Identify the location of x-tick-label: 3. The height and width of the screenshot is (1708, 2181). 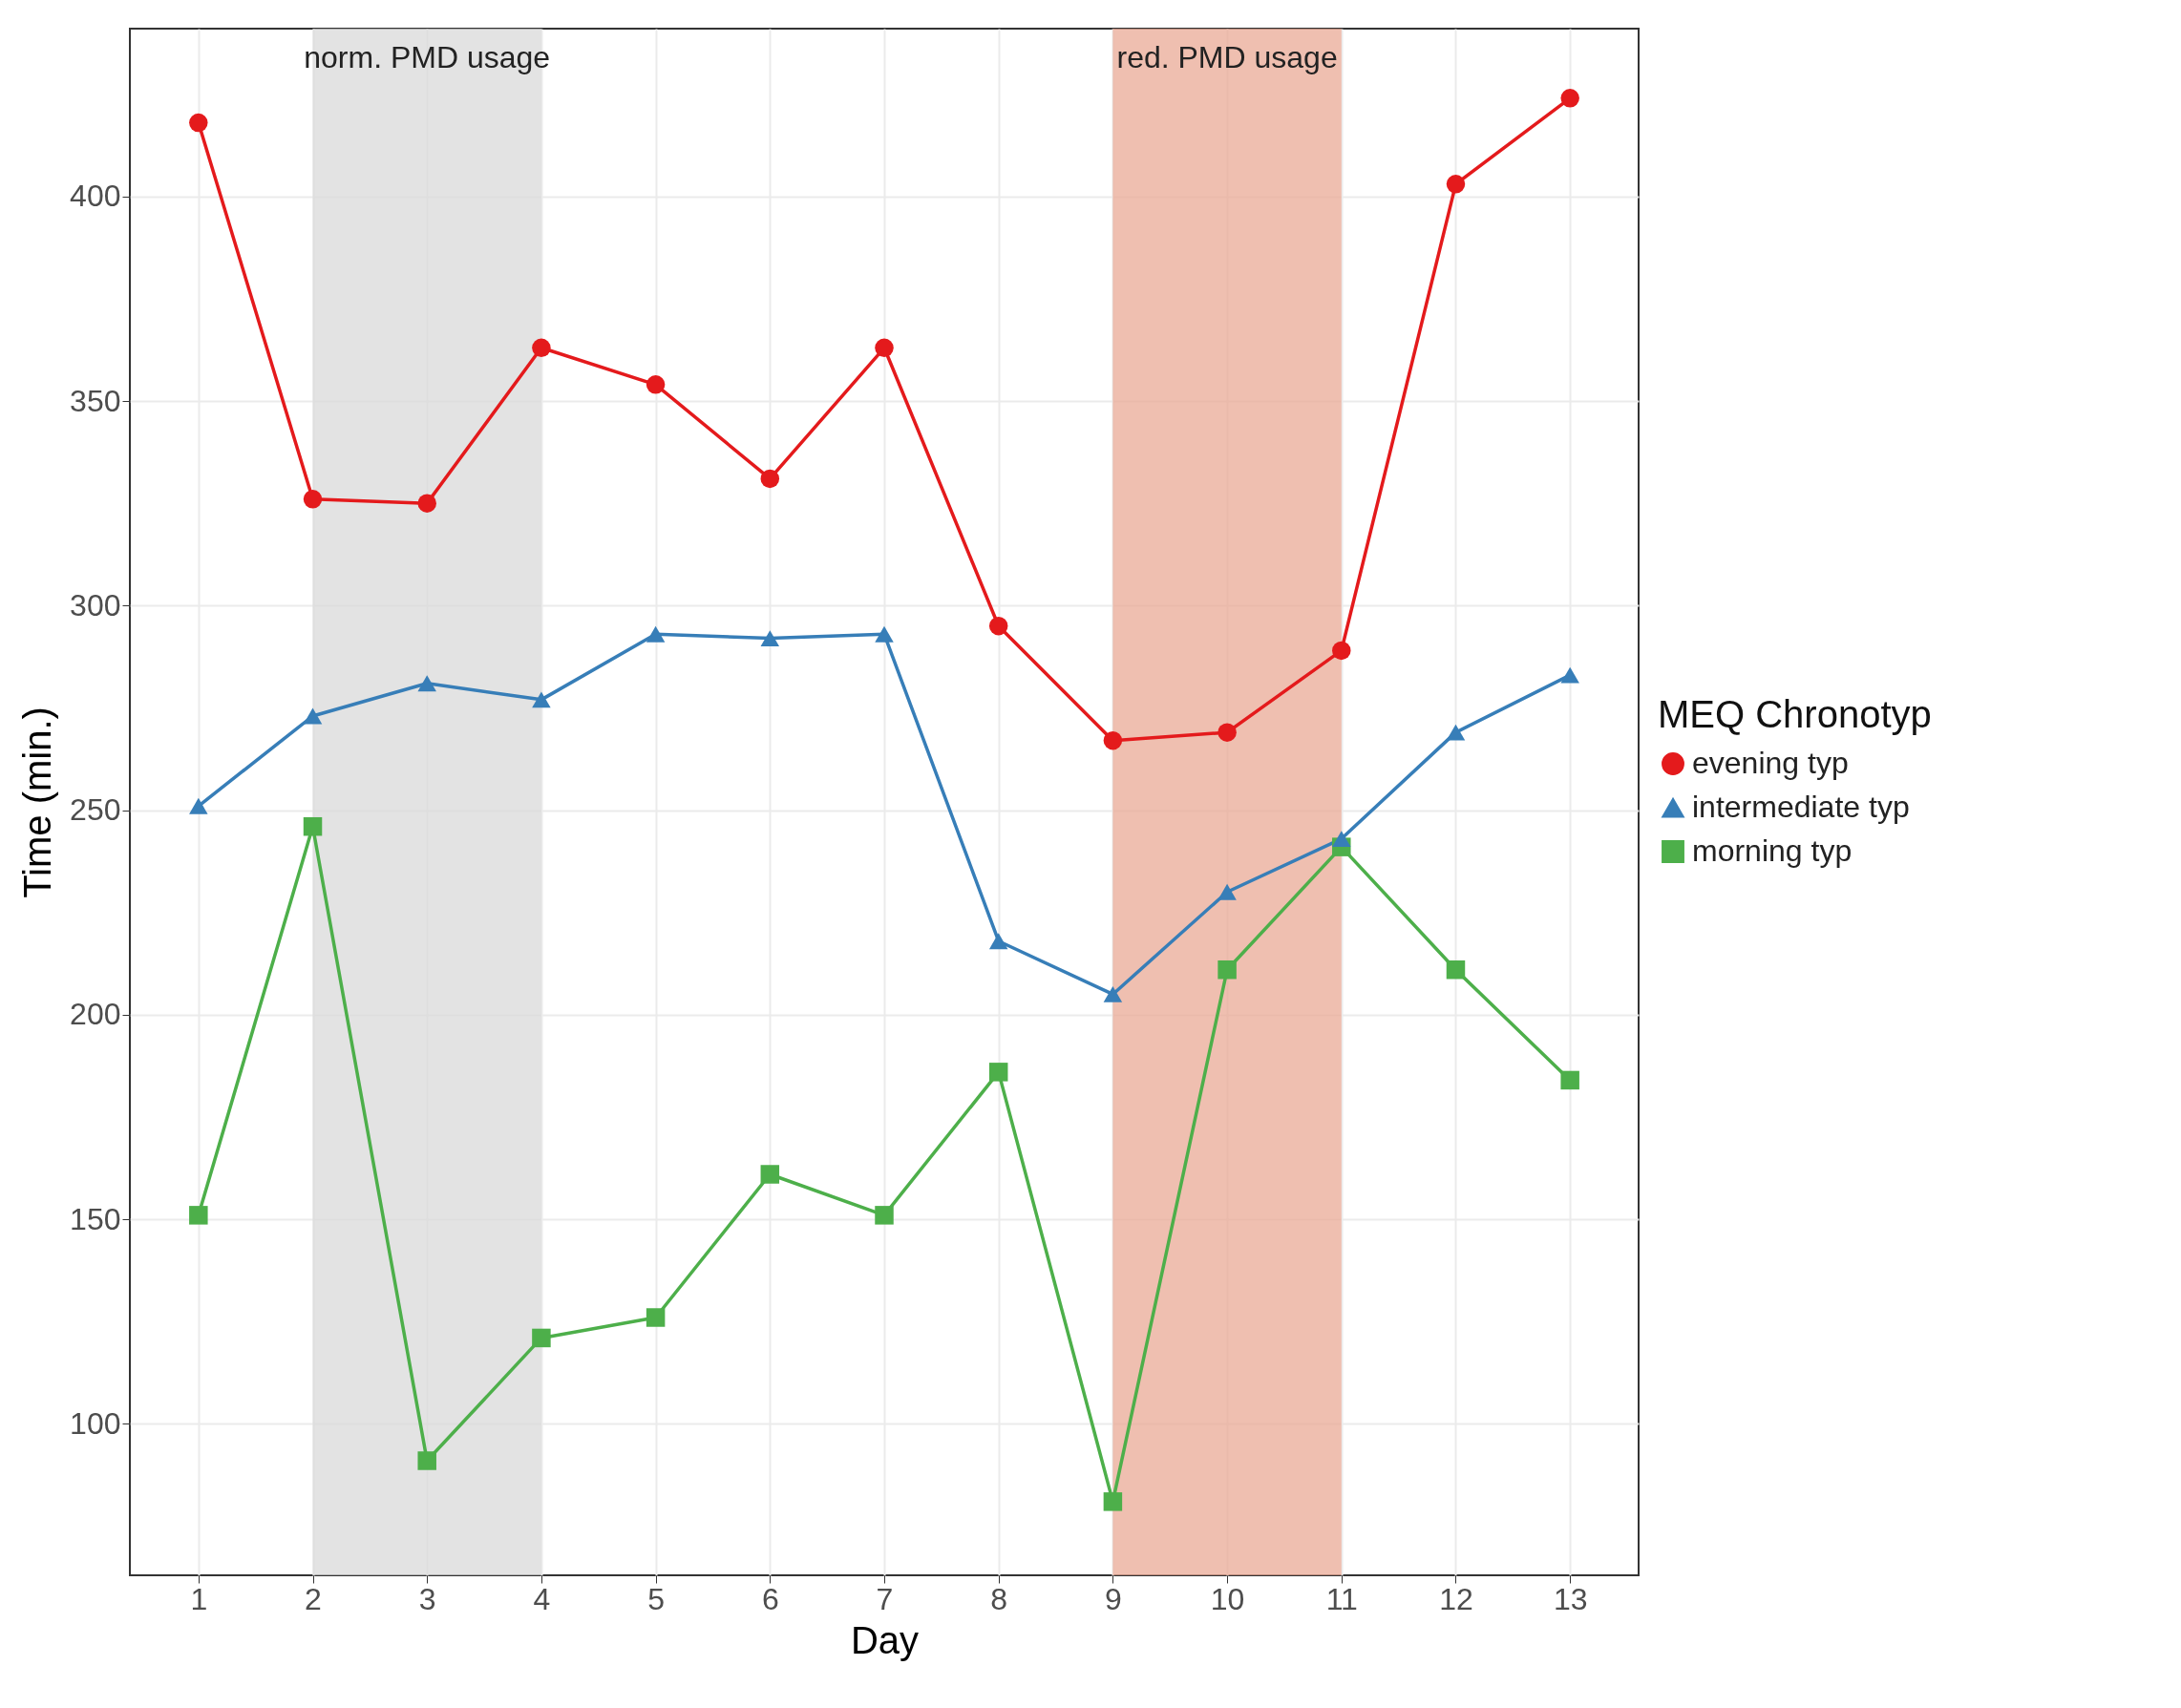
(427, 1599).